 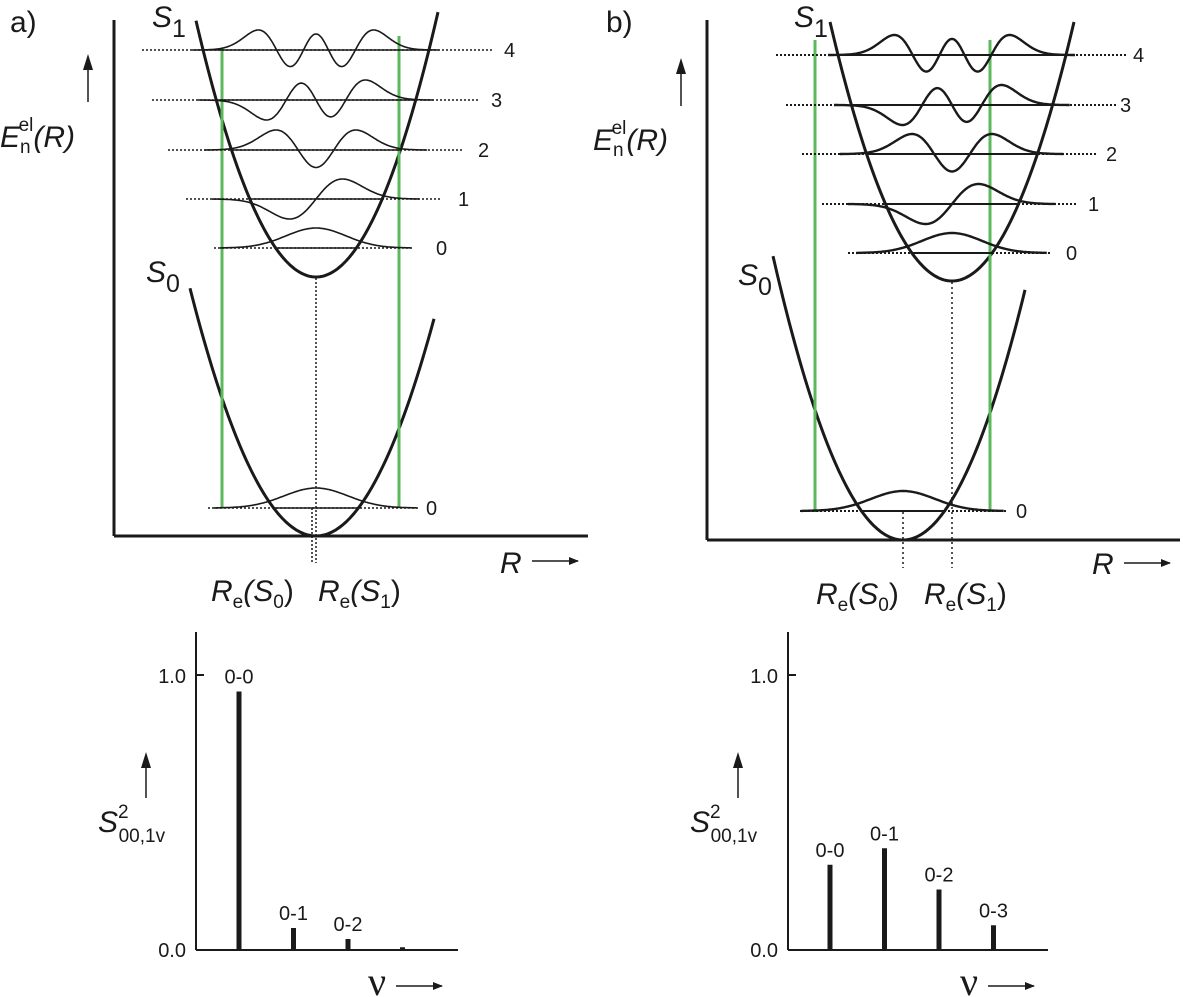 I want to click on bars-b-bar-1-label: 0-1, so click(x=884, y=834).